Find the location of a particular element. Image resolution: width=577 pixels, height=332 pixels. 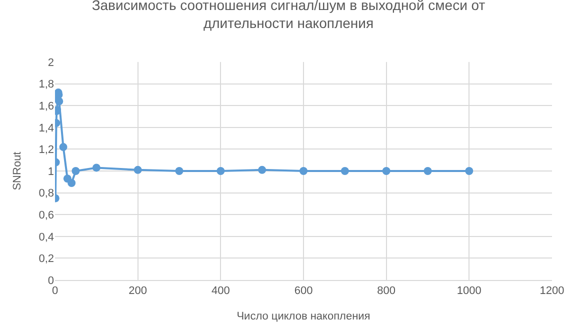

y-tick-label: 2 is located at coordinates (51, 62).